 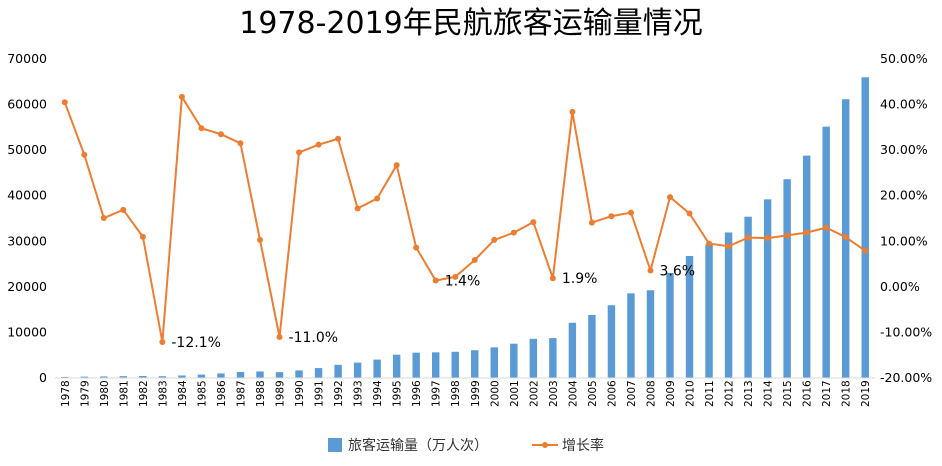 I want to click on point-2005, so click(x=591, y=222).